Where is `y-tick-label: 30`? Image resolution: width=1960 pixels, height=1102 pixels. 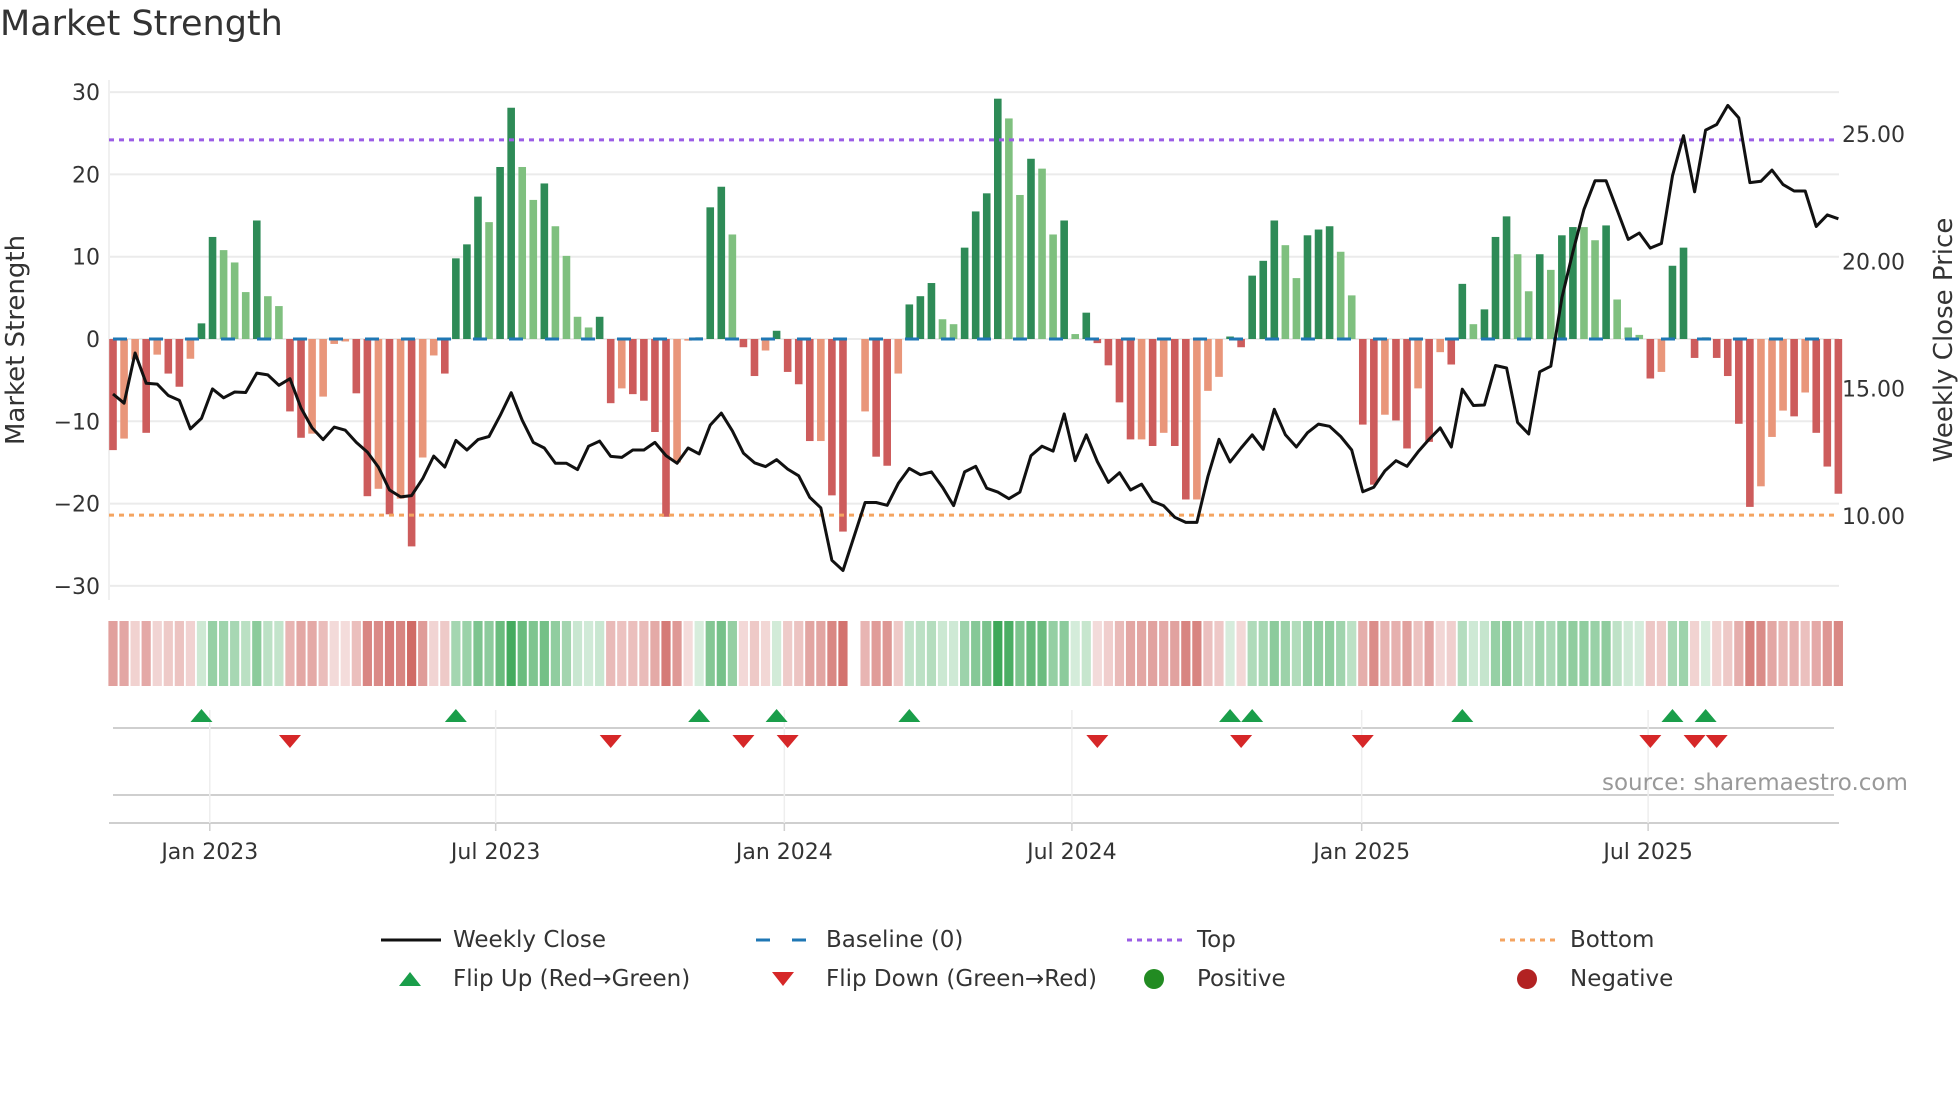
y-tick-label: 30 is located at coordinates (86, 93).